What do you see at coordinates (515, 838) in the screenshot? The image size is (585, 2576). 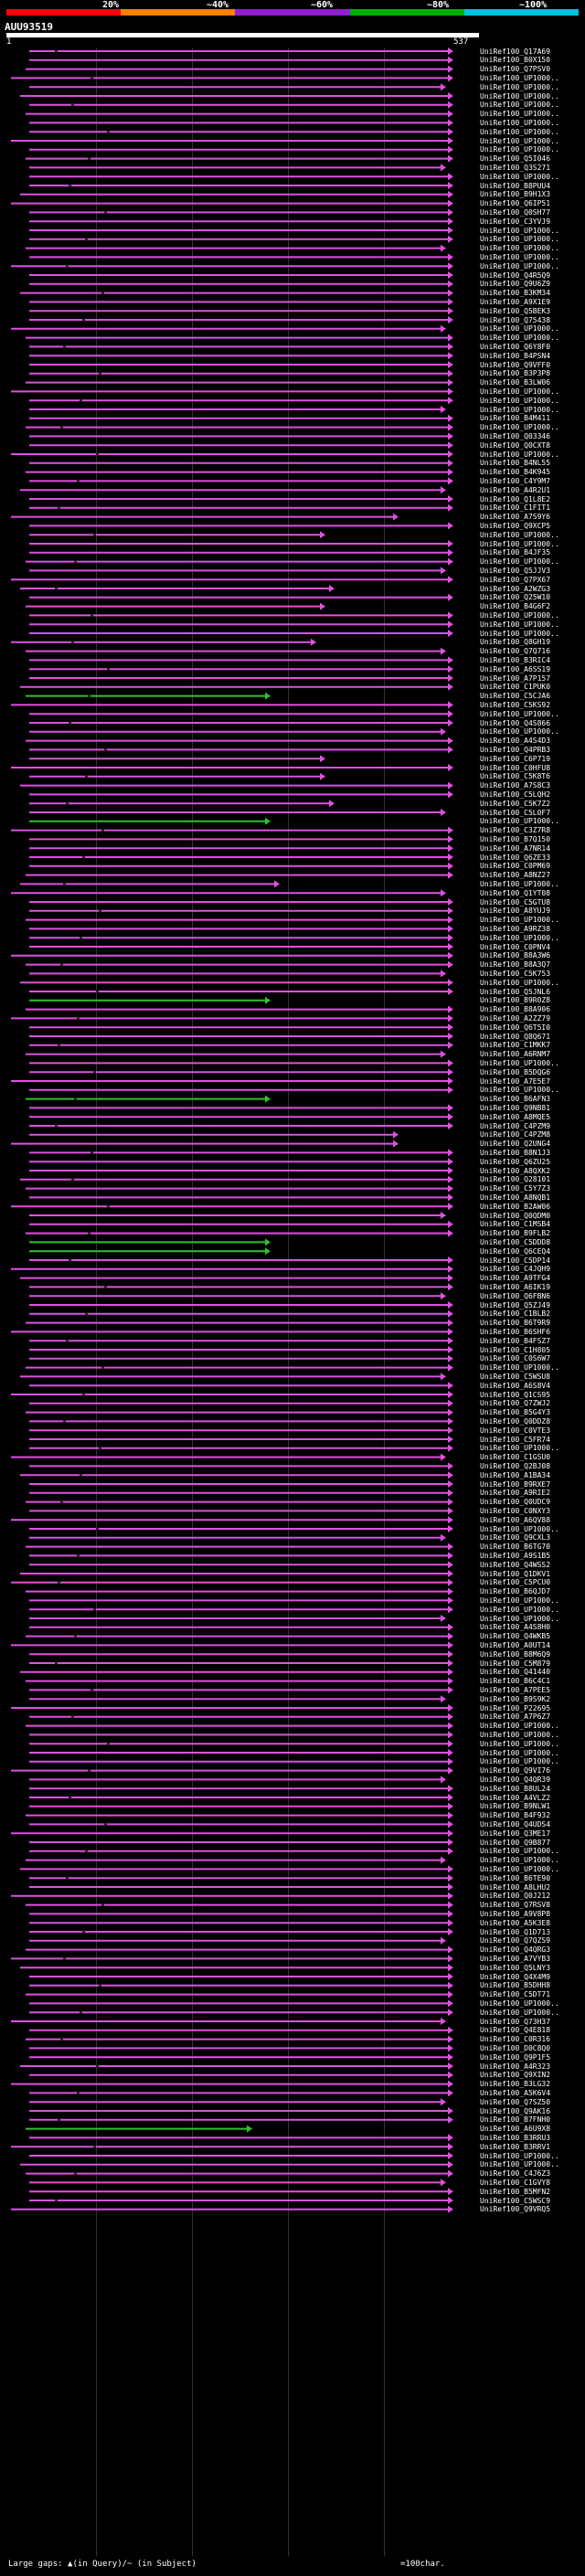 I see `hit-label: UniRef100_B7Q150` at bounding box center [515, 838].